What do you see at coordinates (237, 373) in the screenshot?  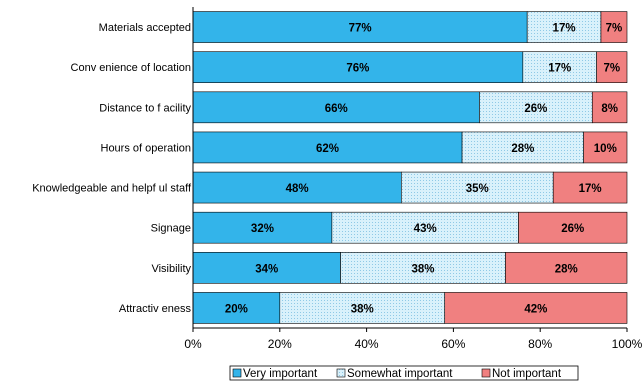 I see `legend-swatch-very-important` at bounding box center [237, 373].